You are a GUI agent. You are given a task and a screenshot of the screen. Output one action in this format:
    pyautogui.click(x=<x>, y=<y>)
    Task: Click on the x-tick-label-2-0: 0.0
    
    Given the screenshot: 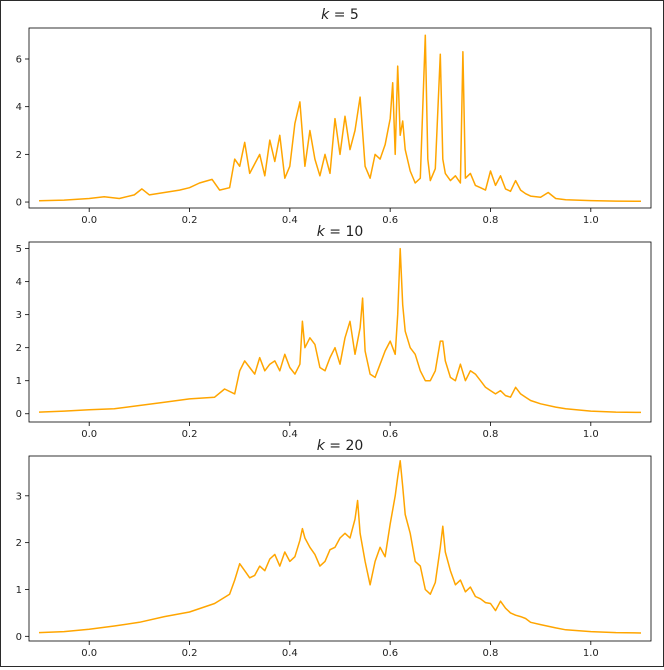 What is the action you would take?
    pyautogui.click(x=89, y=653)
    